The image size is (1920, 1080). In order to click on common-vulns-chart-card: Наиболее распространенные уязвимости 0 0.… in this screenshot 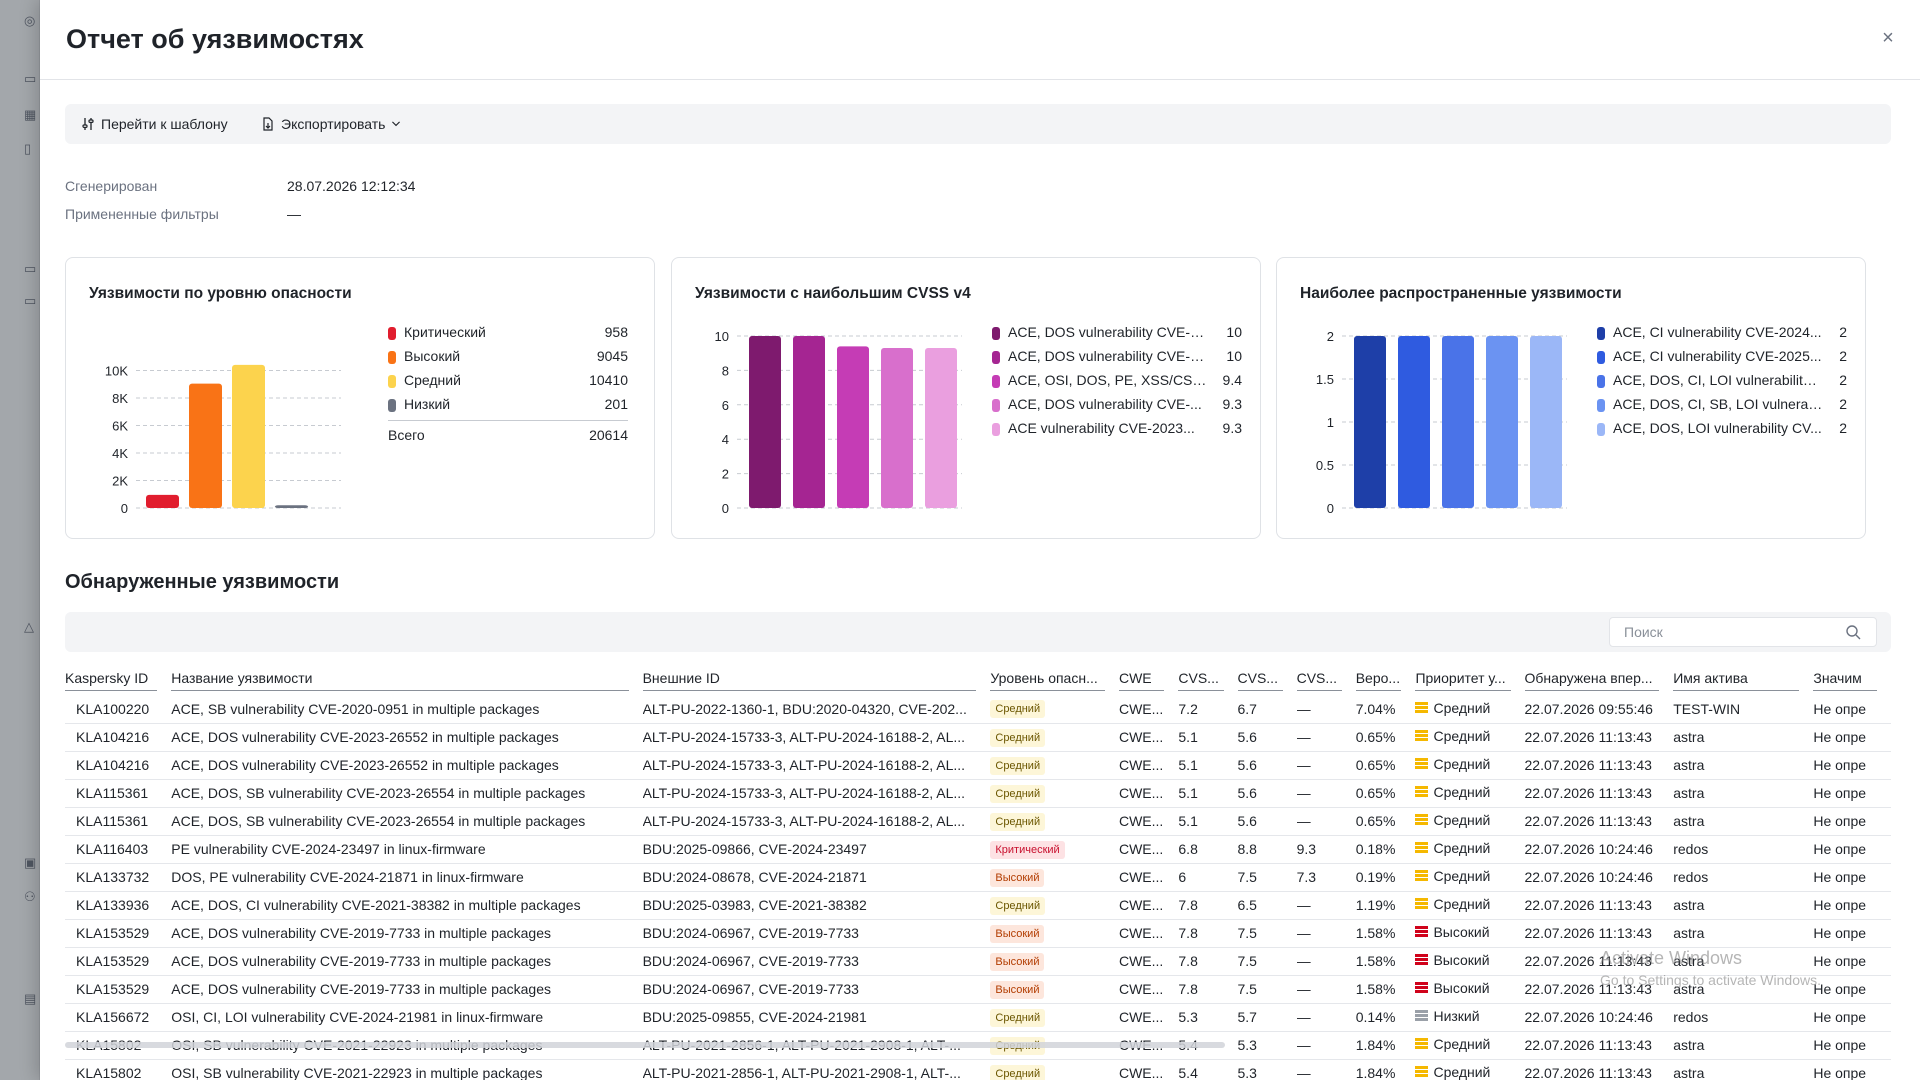, I will do `click(1571, 398)`.